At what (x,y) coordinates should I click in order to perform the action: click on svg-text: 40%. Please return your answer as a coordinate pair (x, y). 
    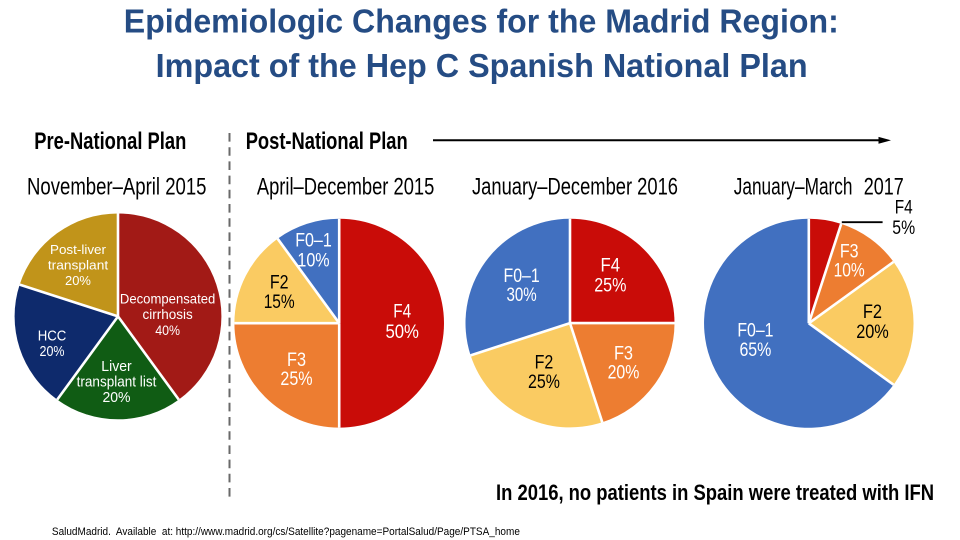
    Looking at the image, I should click on (167, 330).